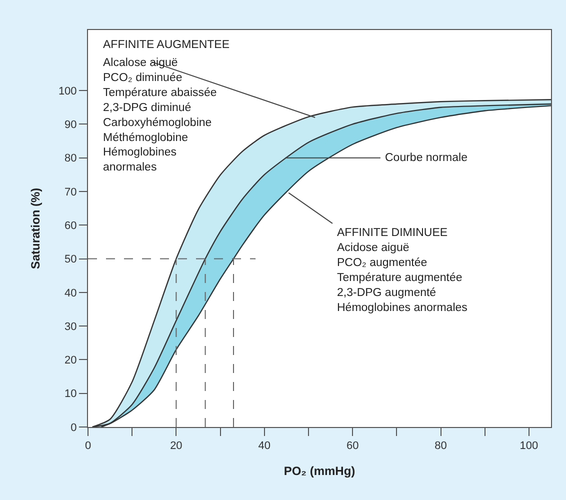 The image size is (566, 500). Describe the element at coordinates (88, 446) in the screenshot. I see `x-tick-label: 0` at that location.